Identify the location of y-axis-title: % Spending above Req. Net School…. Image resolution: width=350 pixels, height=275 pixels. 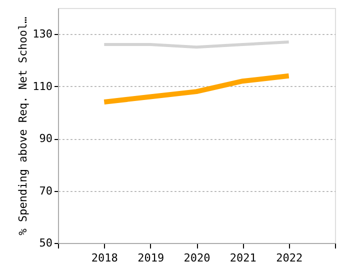
(23, 126).